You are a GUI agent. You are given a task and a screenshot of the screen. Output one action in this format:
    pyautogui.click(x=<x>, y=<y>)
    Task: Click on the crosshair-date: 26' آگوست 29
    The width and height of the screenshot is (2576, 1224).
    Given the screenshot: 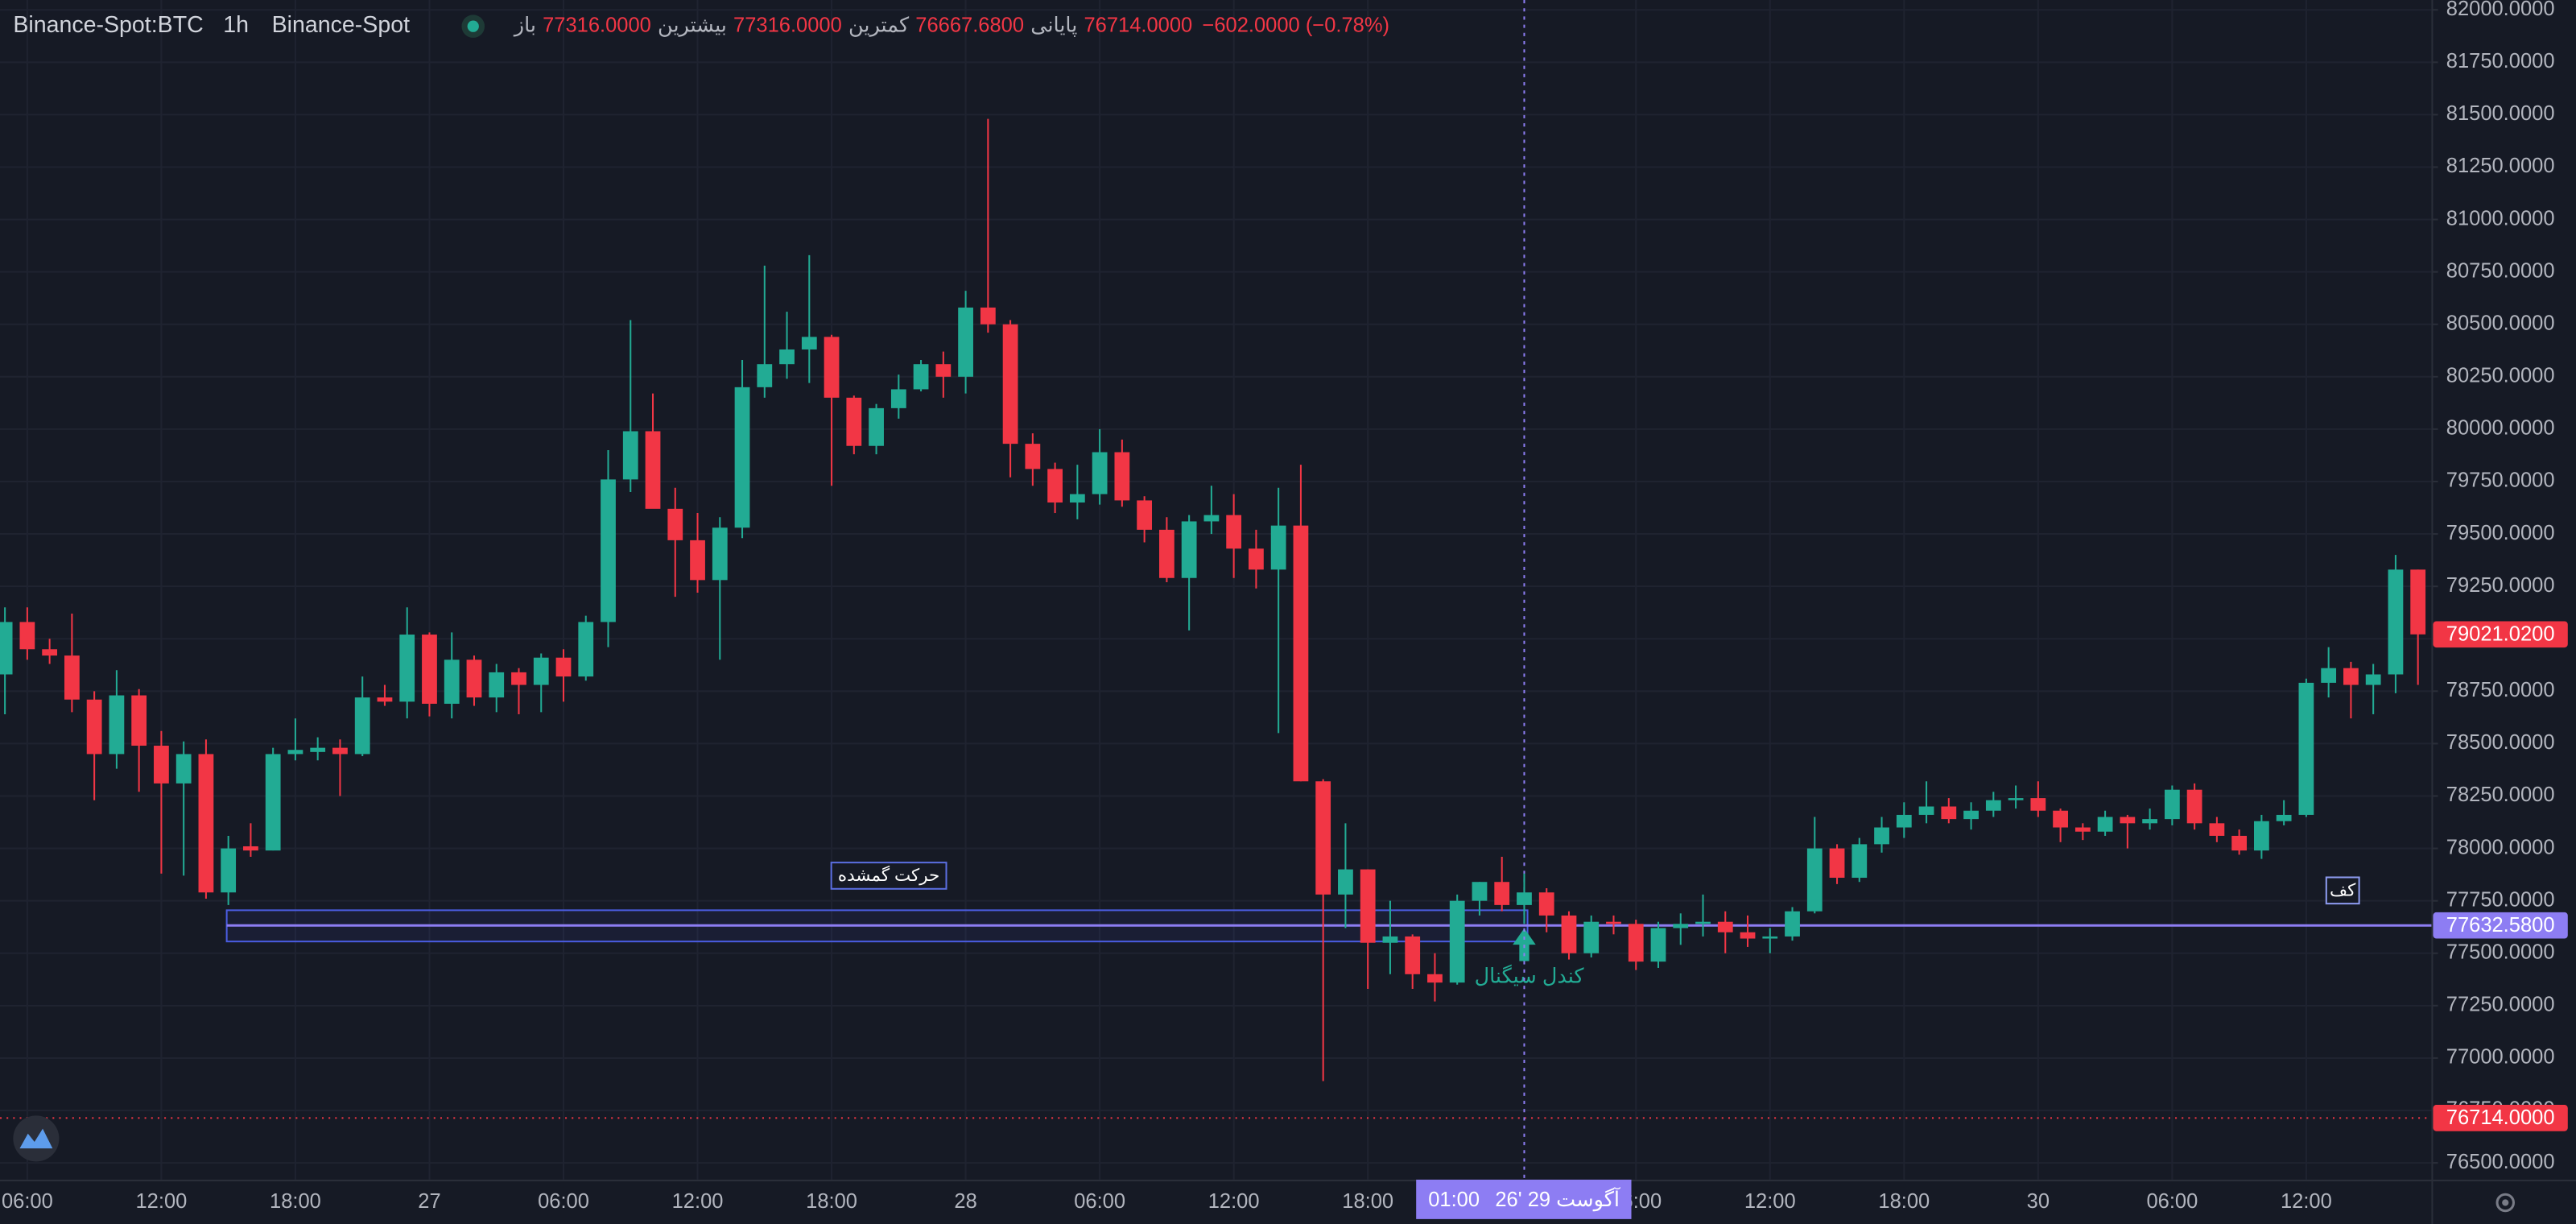 What is the action you would take?
    pyautogui.click(x=1558, y=1199)
    